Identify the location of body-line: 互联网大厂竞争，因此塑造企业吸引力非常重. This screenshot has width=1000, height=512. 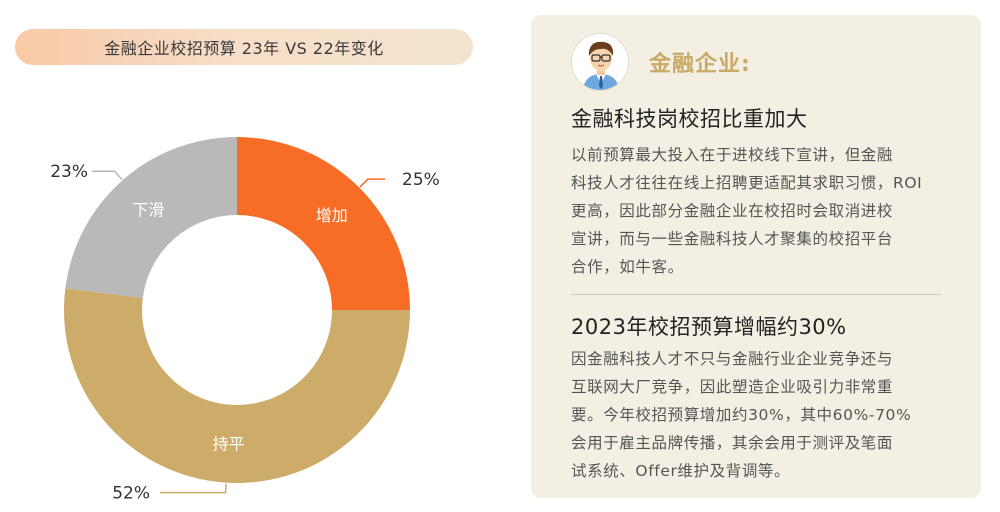
(732, 387).